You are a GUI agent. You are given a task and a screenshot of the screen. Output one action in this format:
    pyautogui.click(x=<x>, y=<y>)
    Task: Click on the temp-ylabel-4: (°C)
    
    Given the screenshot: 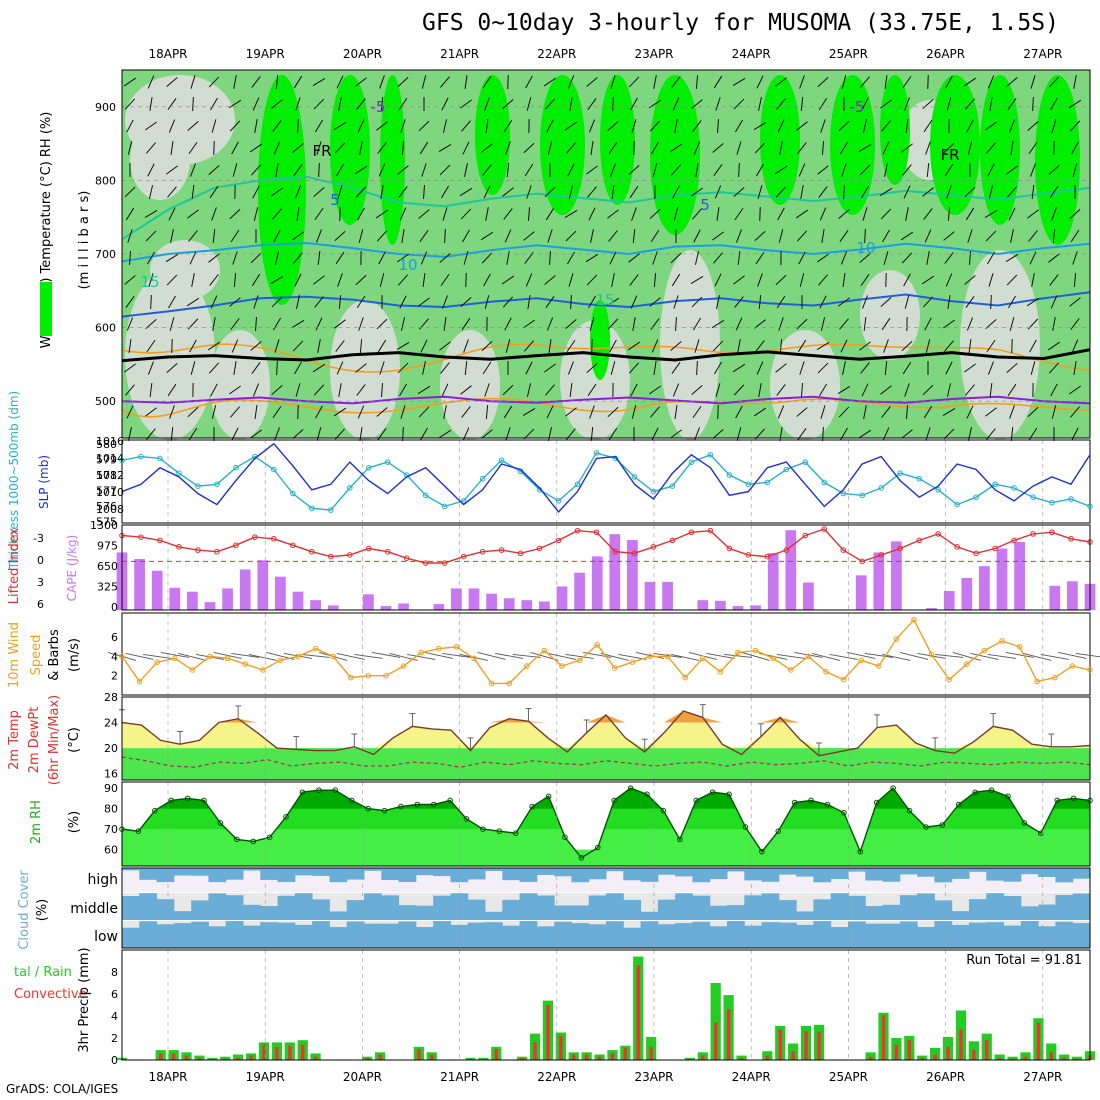 What is the action you would take?
    pyautogui.click(x=74, y=740)
    